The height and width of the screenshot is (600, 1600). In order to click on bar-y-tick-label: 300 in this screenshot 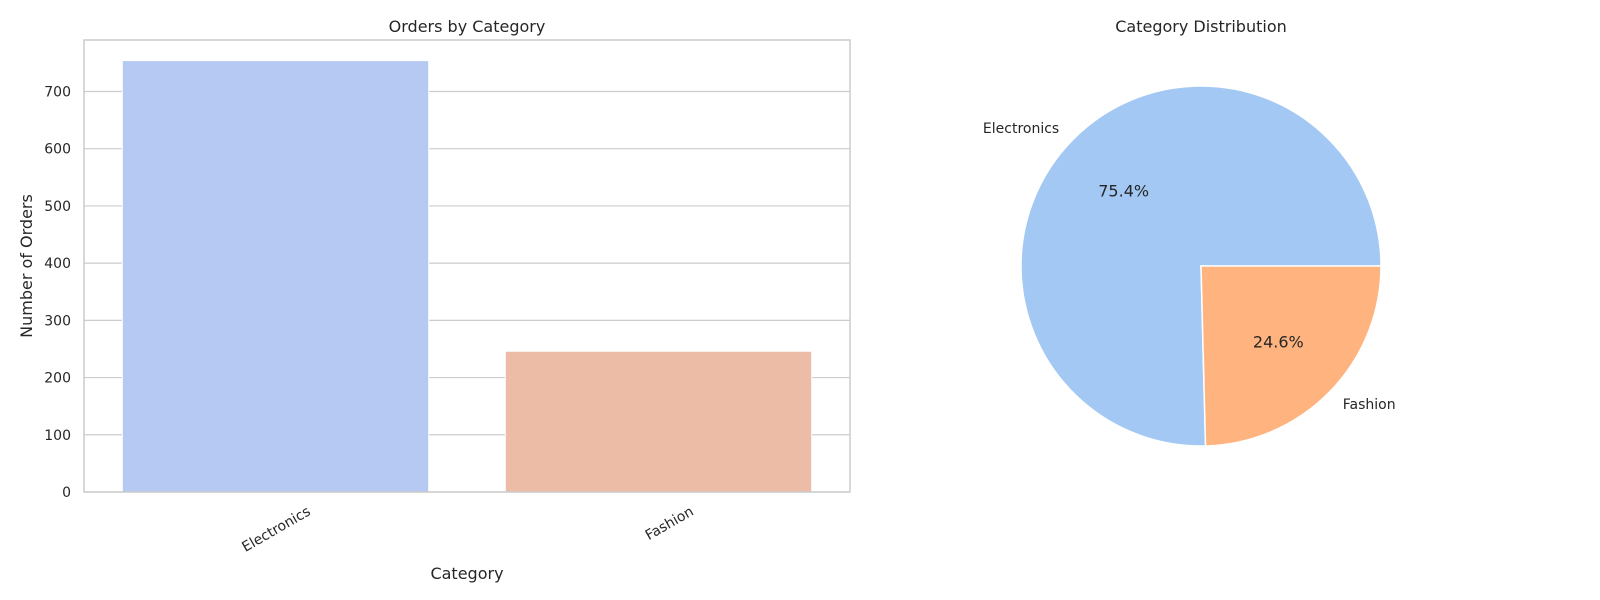, I will do `click(57, 321)`.